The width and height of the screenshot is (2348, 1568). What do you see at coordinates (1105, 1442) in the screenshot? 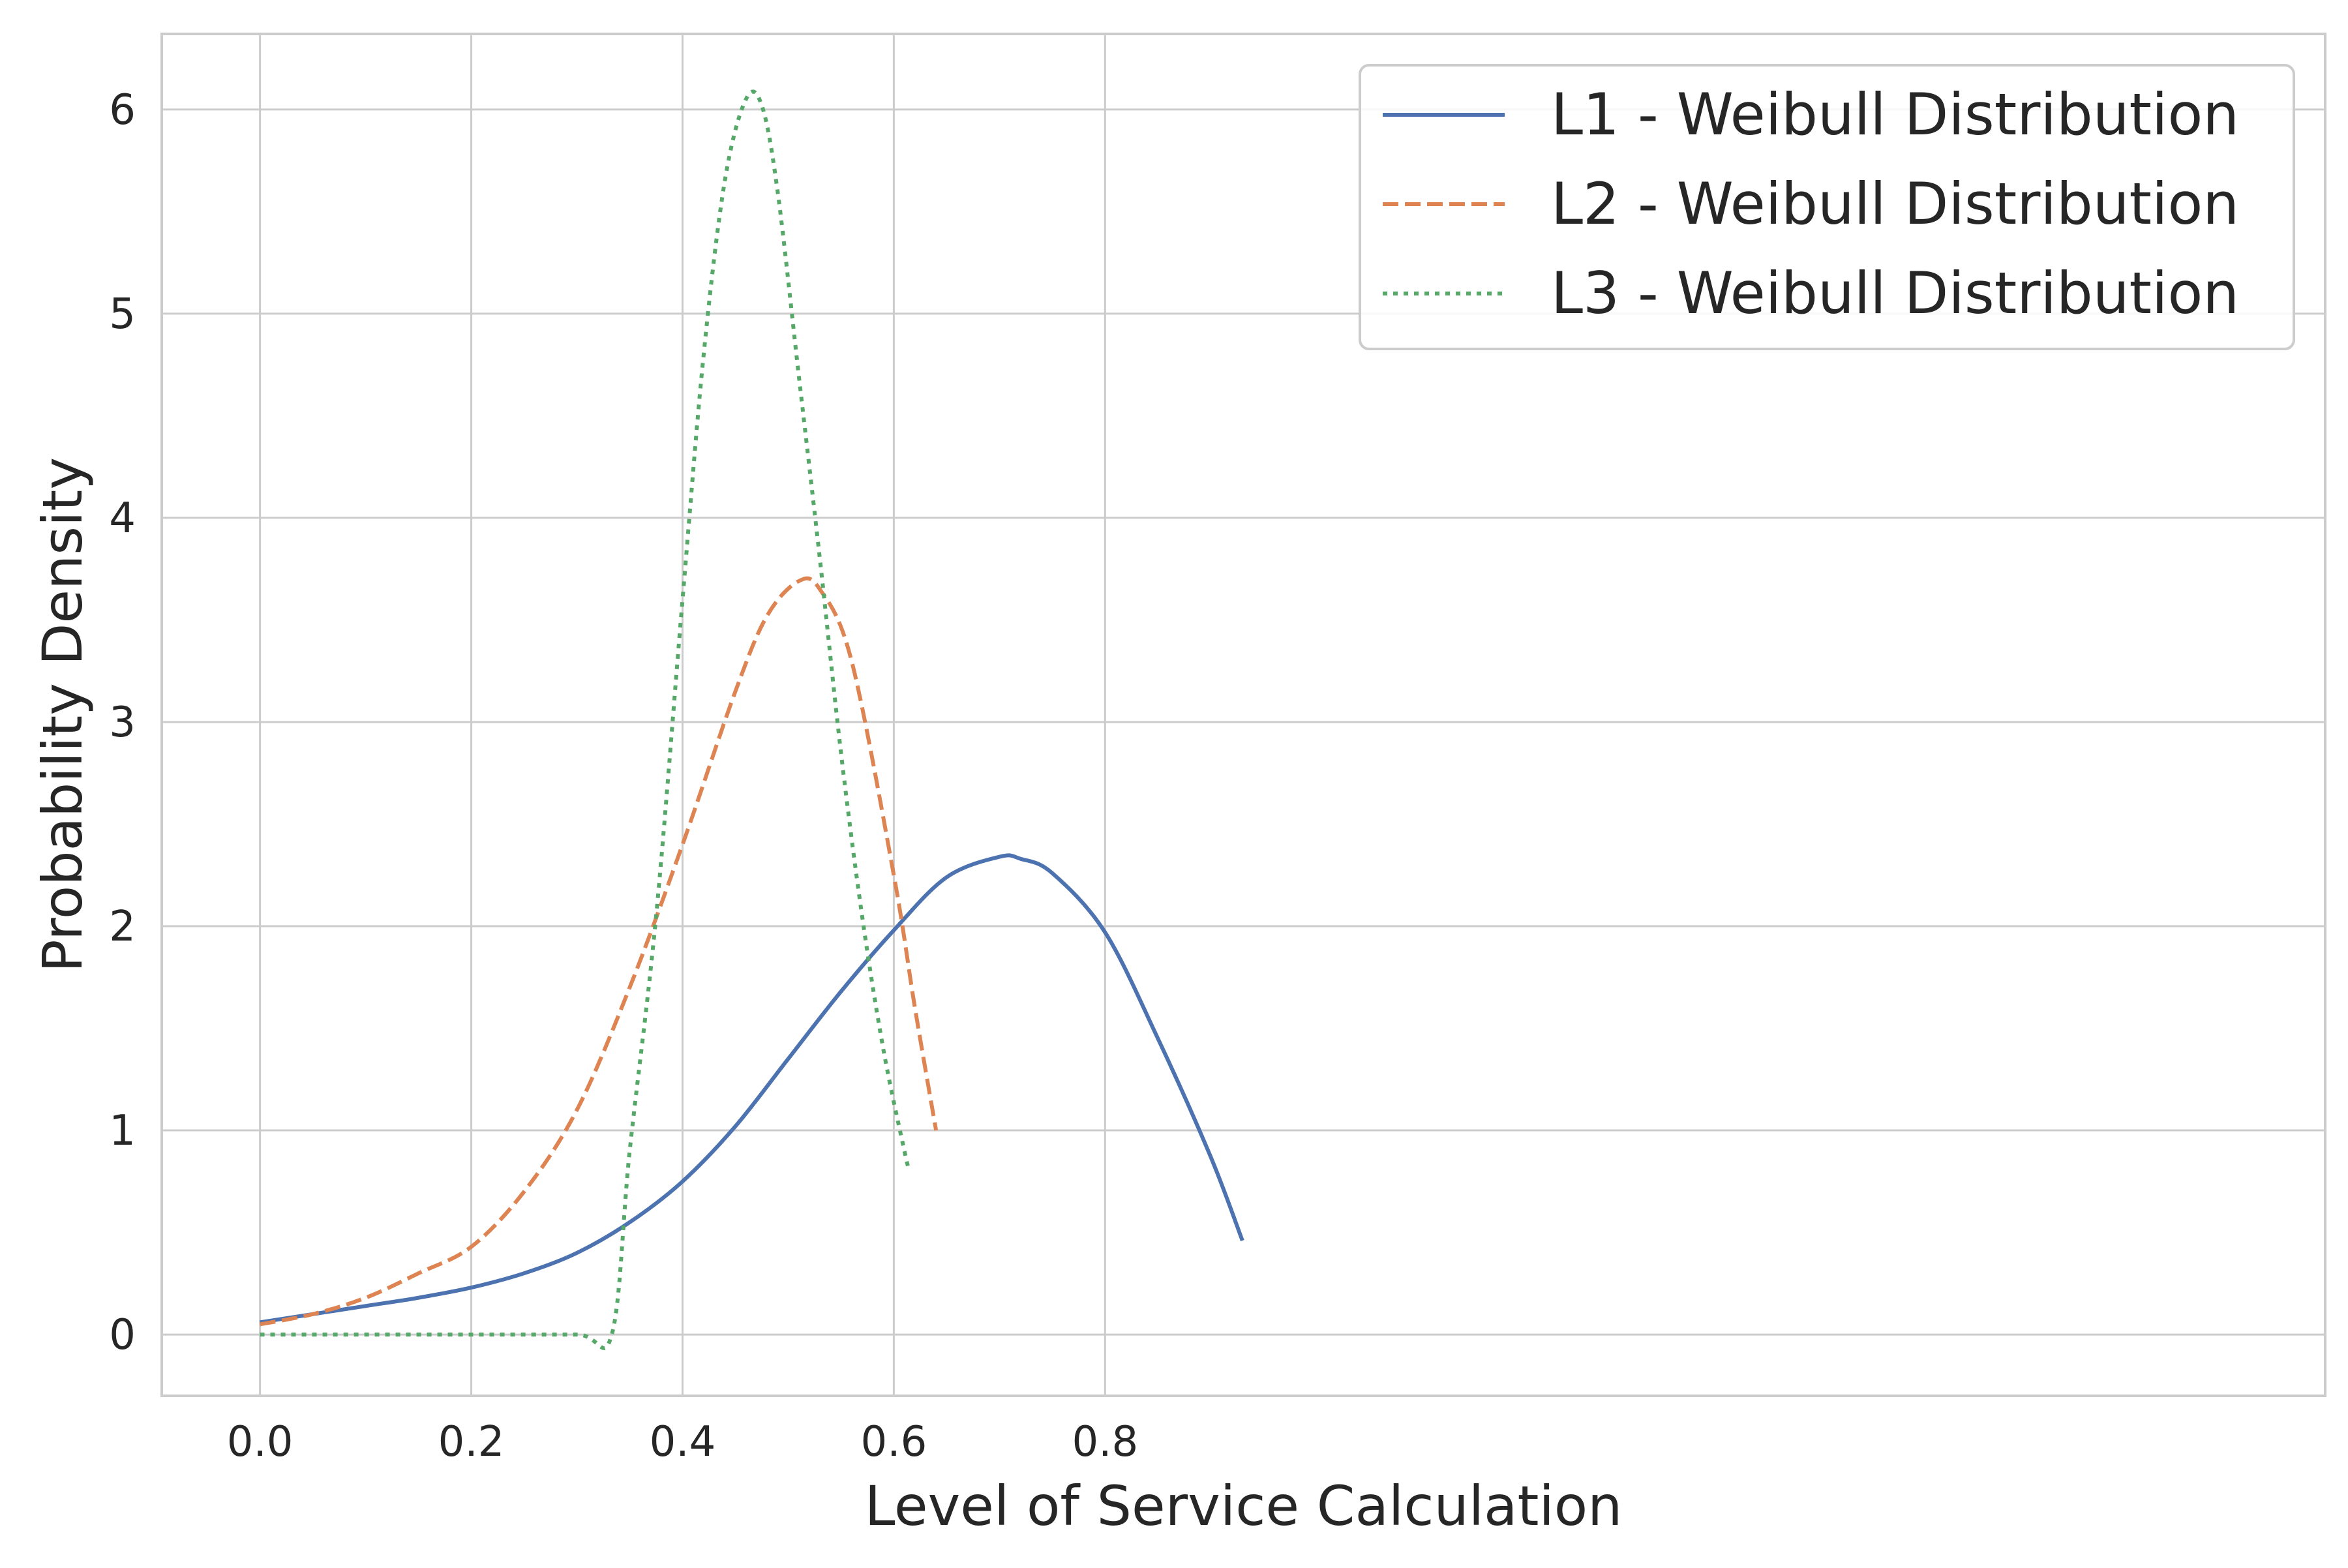
I see `x-tick-label: 0.8` at bounding box center [1105, 1442].